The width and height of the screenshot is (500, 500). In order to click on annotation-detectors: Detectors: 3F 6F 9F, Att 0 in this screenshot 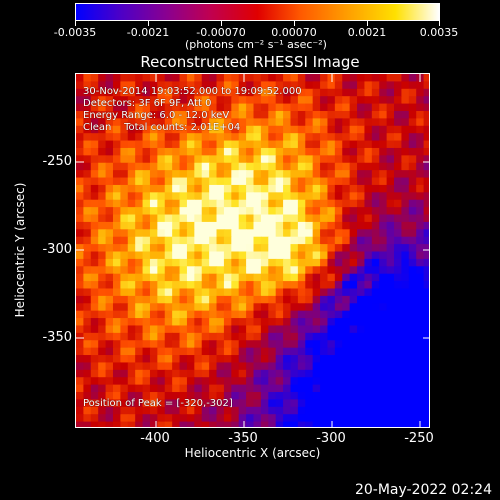, I will do `click(147, 103)`.